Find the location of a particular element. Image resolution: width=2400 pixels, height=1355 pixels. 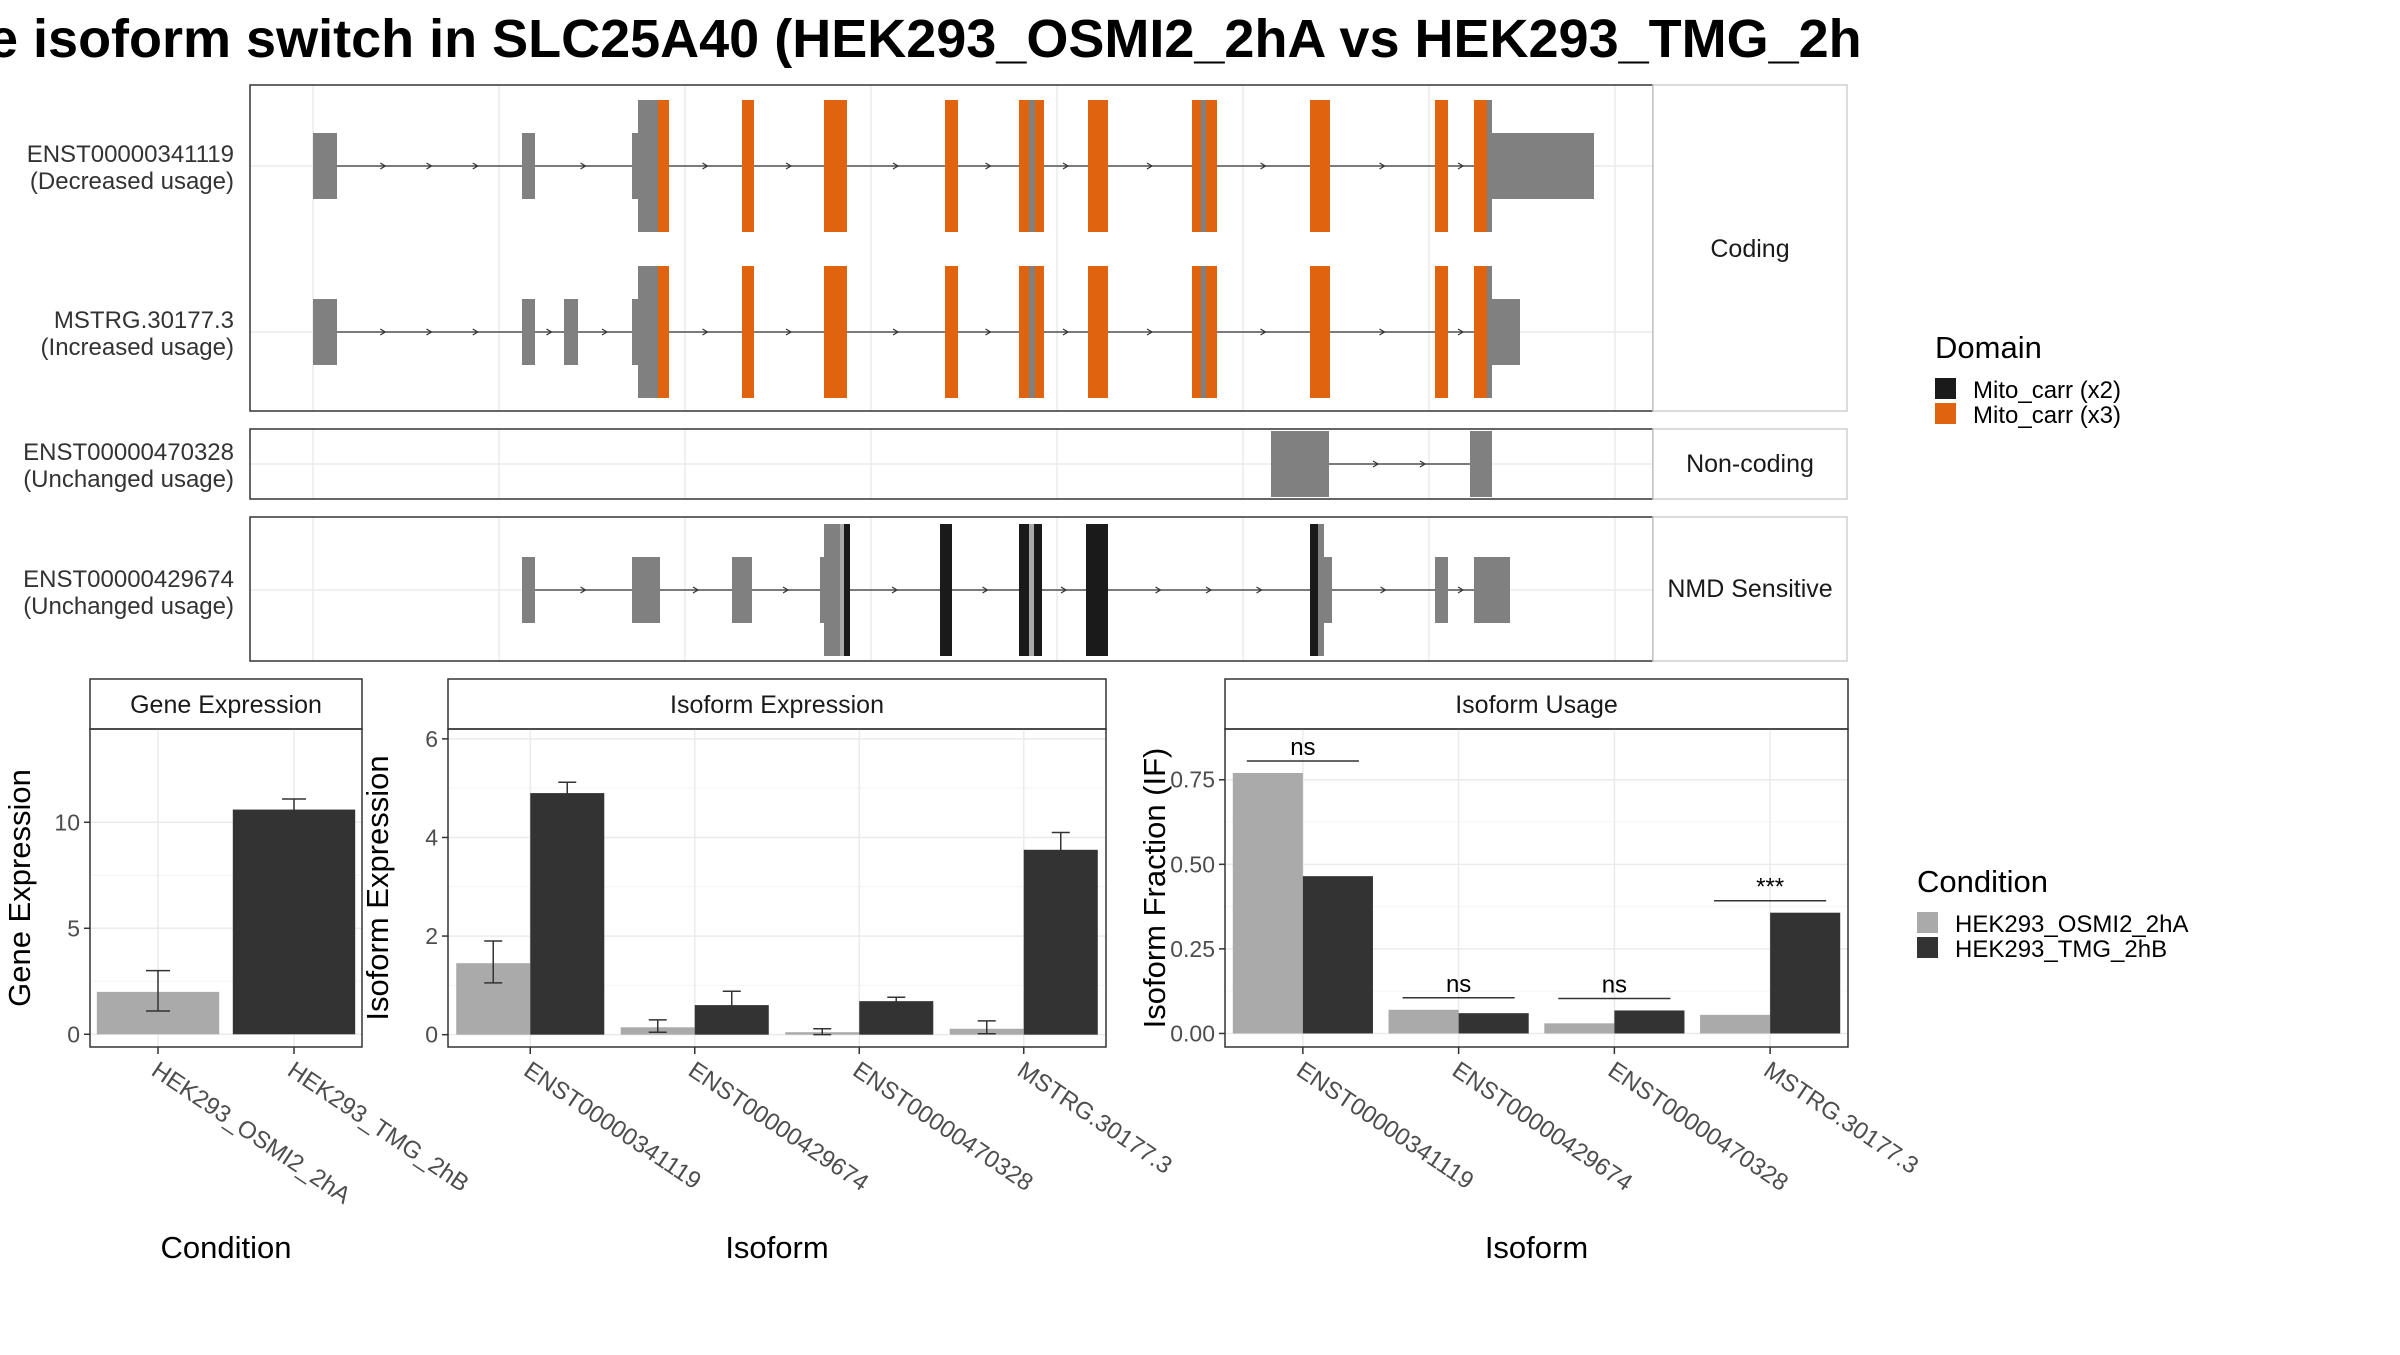

chart-title: Isoform Expression is located at coordinates (777, 705).